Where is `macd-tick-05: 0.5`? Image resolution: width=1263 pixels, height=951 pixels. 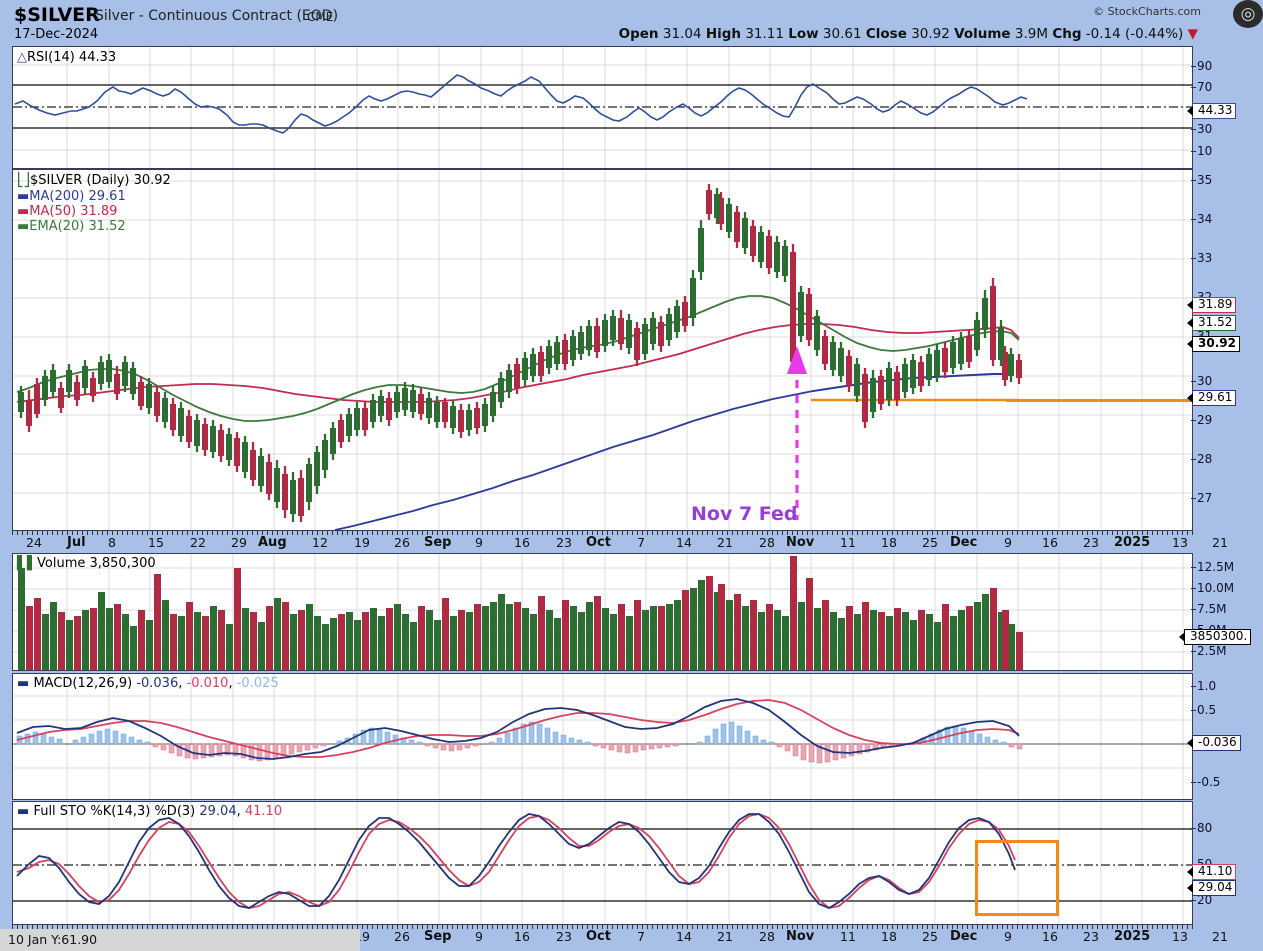 macd-tick-05: 0.5 is located at coordinates (1207, 710).